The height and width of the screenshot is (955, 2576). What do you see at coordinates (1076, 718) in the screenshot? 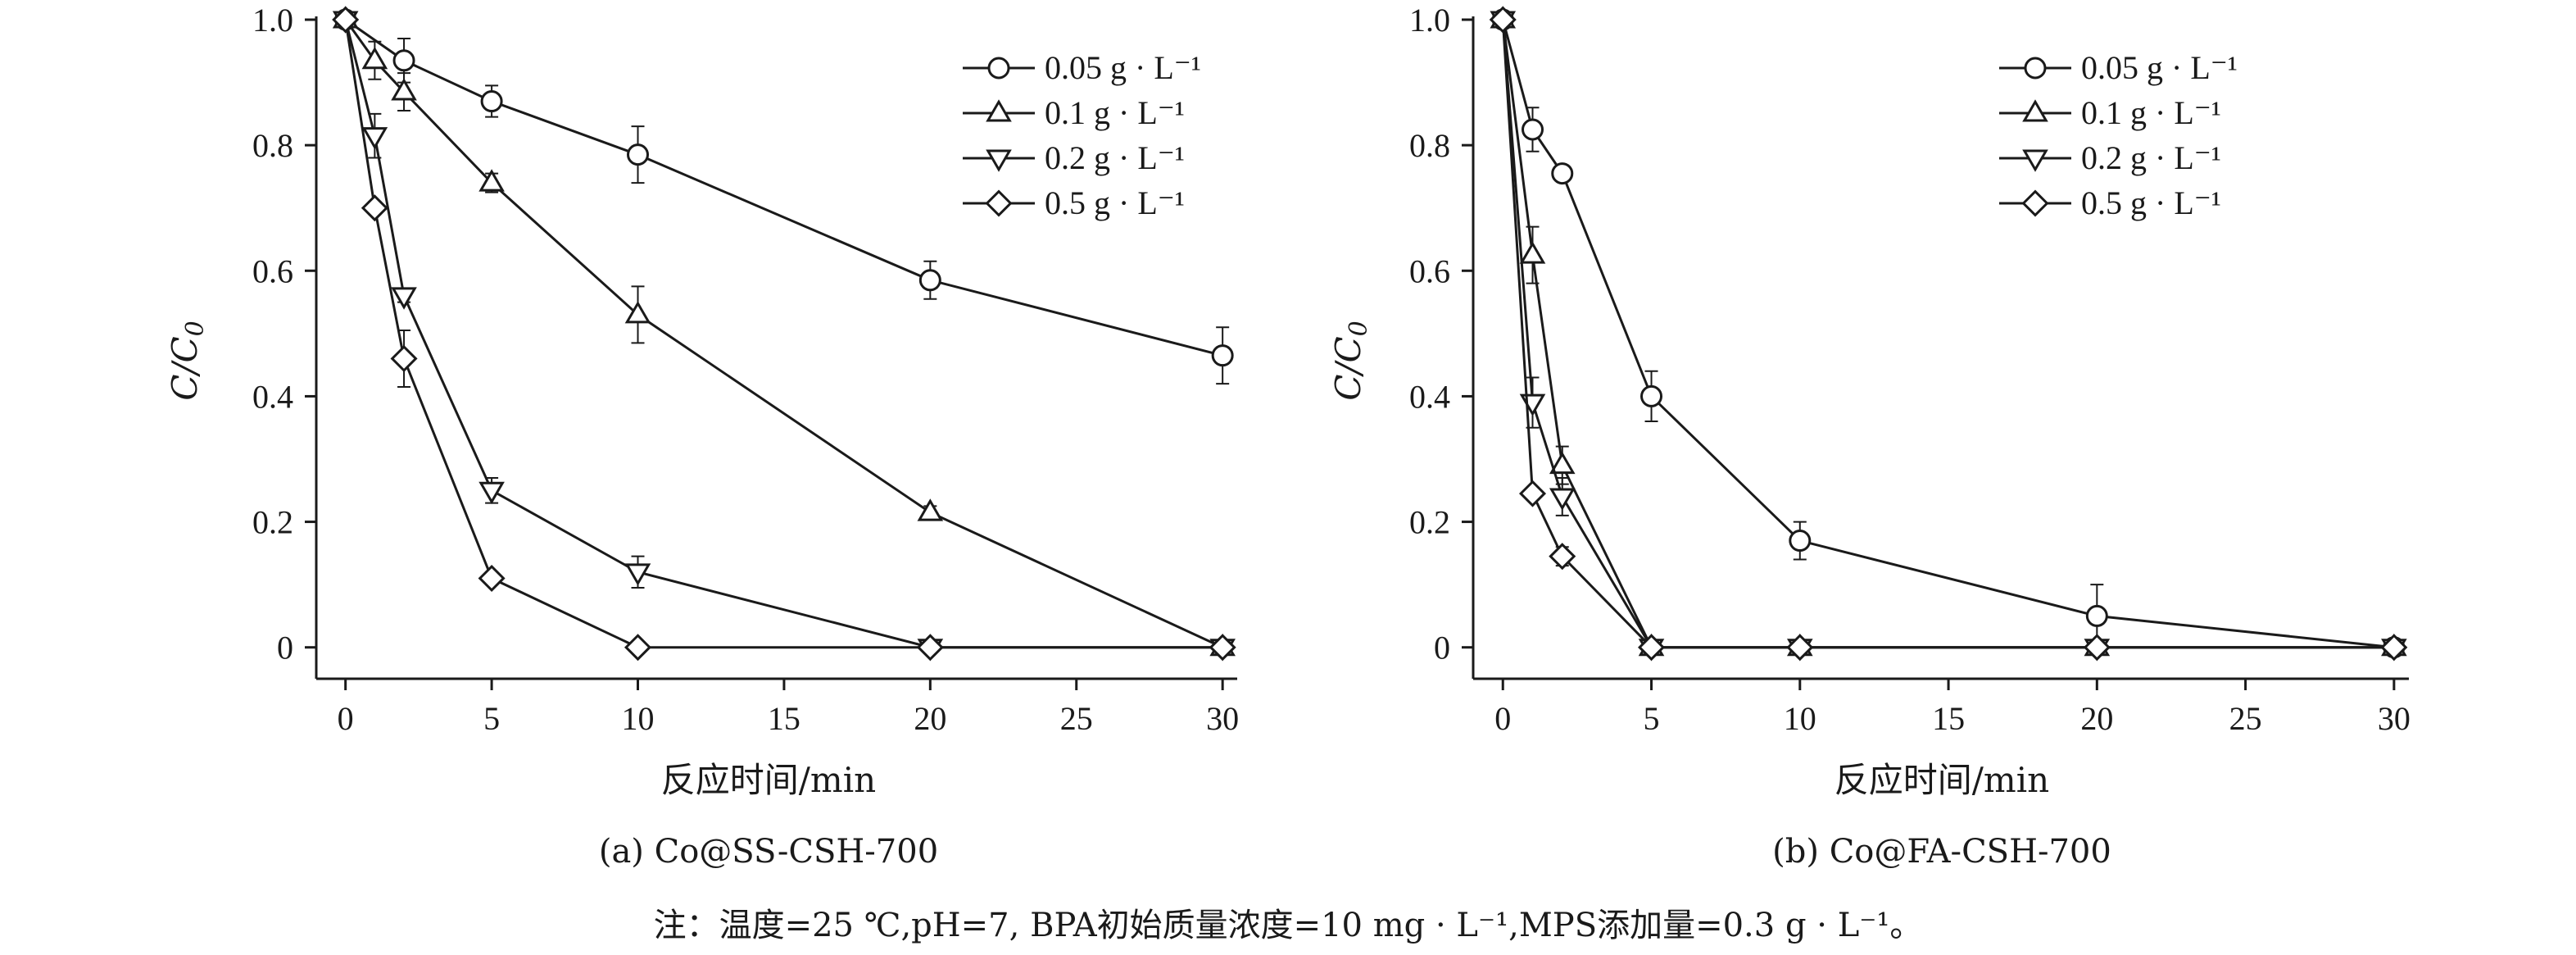
I see `x-tick-label-a: 25` at bounding box center [1076, 718].